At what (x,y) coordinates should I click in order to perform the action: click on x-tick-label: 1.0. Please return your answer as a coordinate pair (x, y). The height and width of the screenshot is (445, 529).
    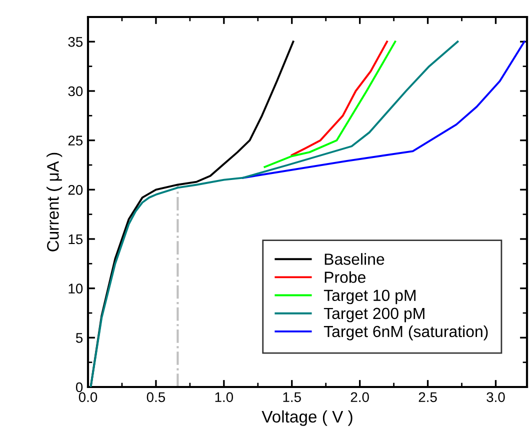
    Looking at the image, I should click on (224, 397).